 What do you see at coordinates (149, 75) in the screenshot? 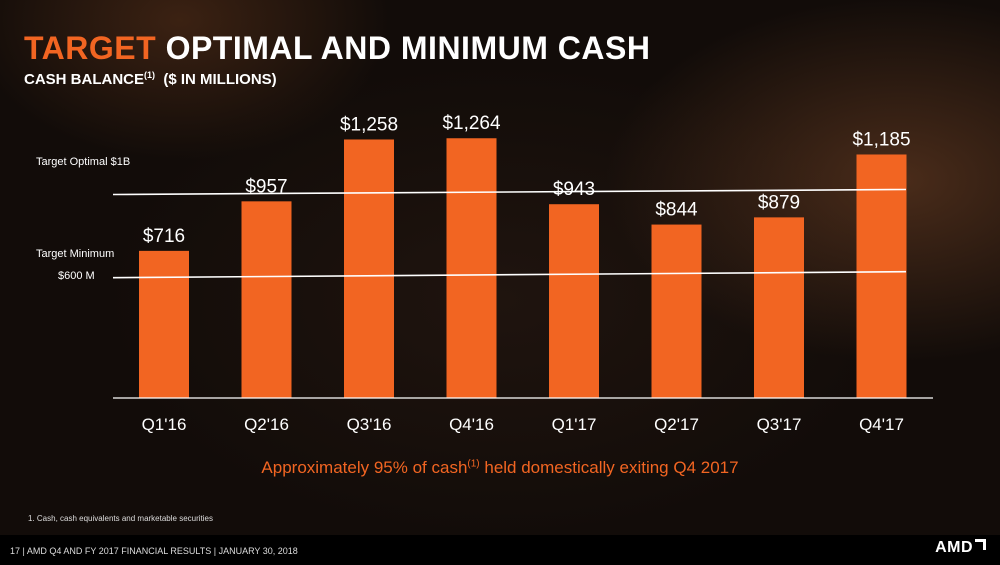
I see `subtitle-footnote-ref: (1)` at bounding box center [149, 75].